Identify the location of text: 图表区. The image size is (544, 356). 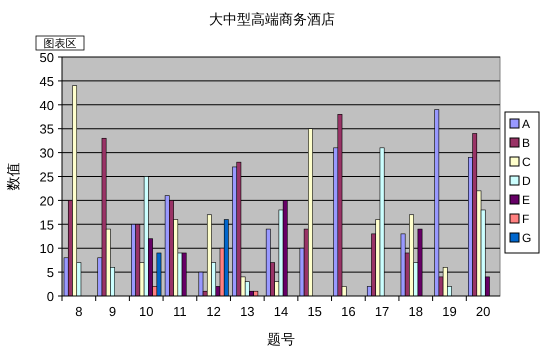
(60, 43).